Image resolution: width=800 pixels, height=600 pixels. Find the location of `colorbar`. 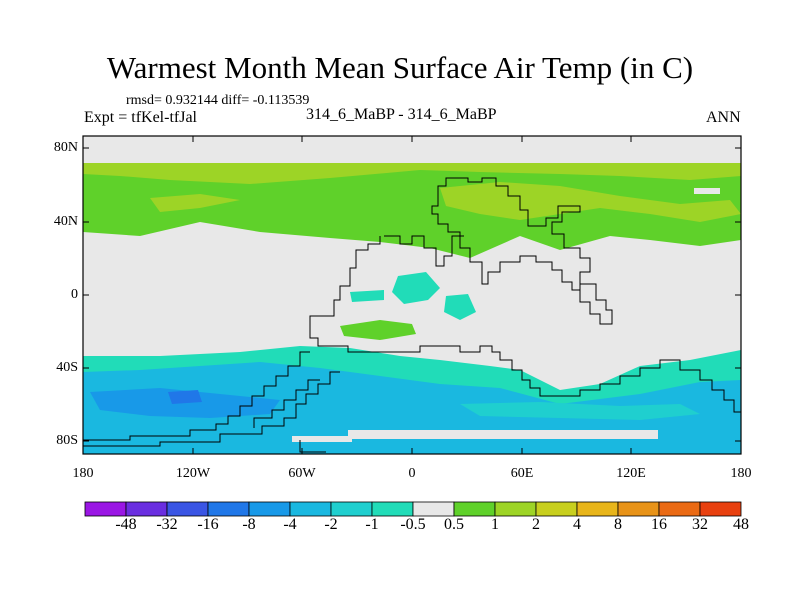

colorbar is located at coordinates (413, 509).